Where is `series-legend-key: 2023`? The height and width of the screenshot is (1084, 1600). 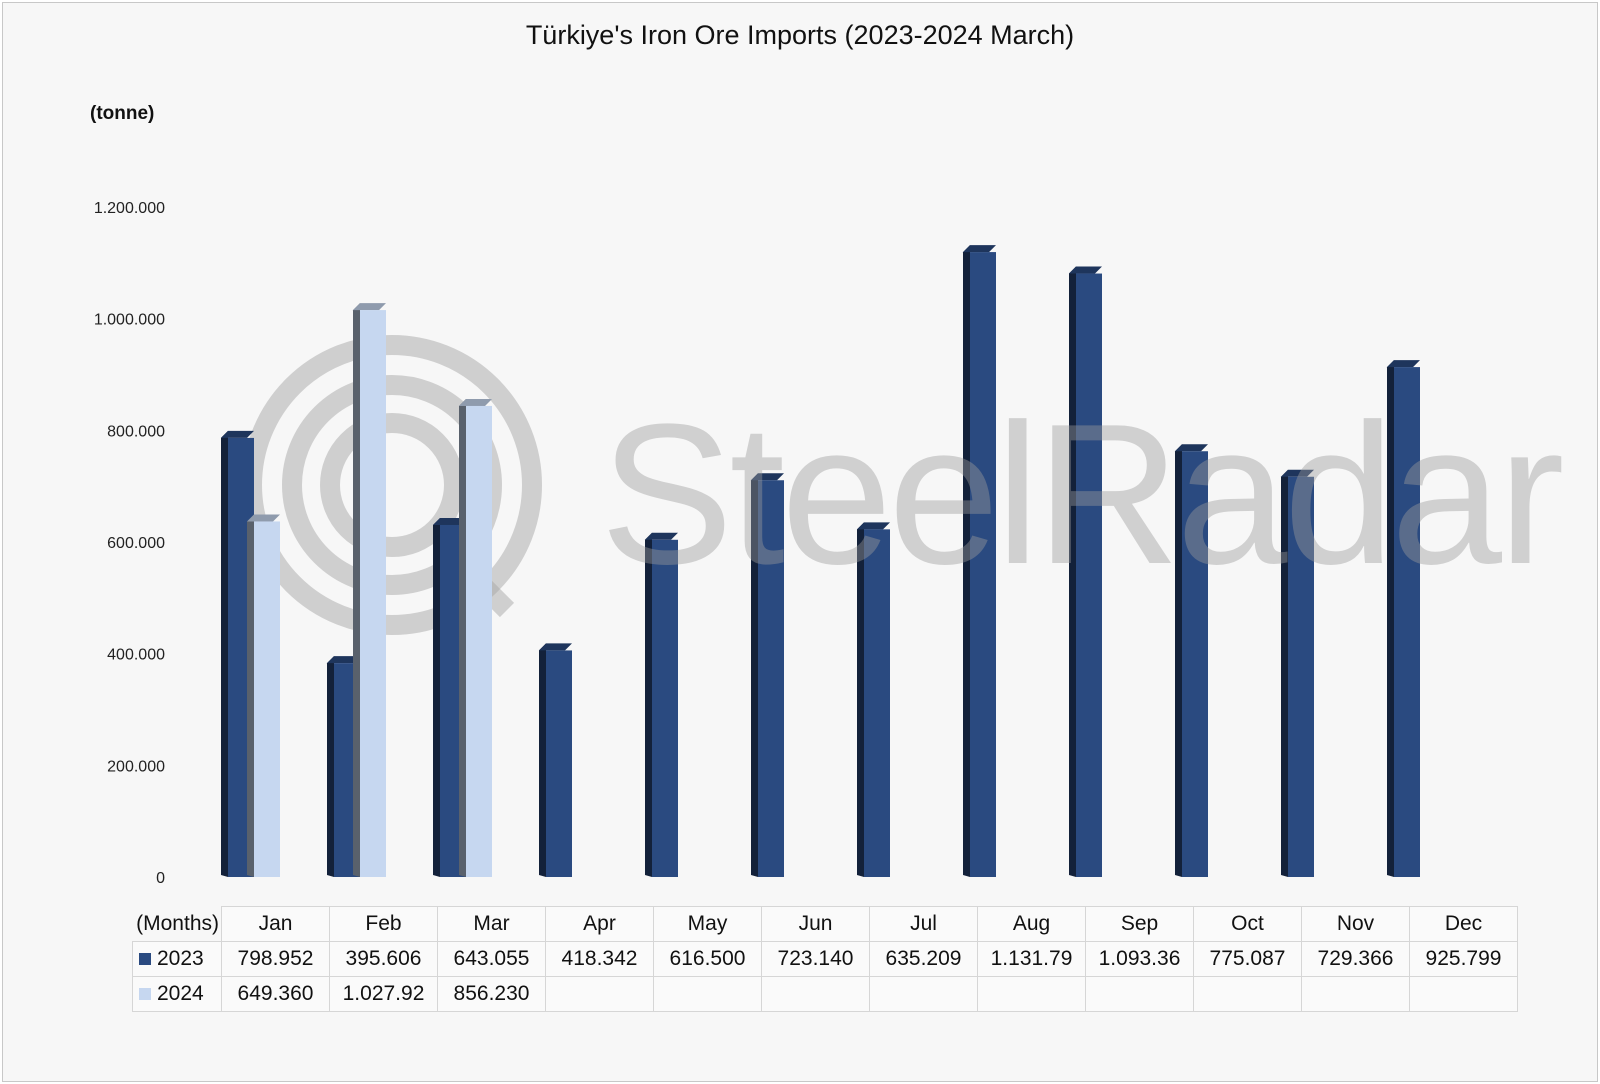
series-legend-key: 2023 is located at coordinates (177, 959).